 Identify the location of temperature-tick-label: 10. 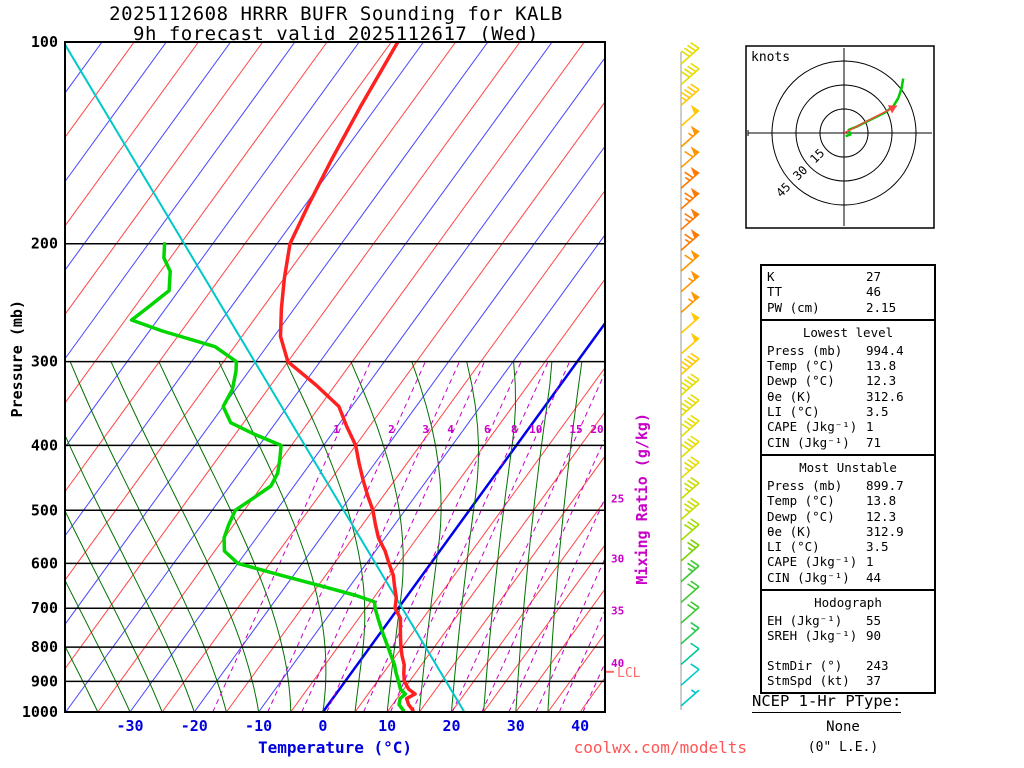
(387, 726).